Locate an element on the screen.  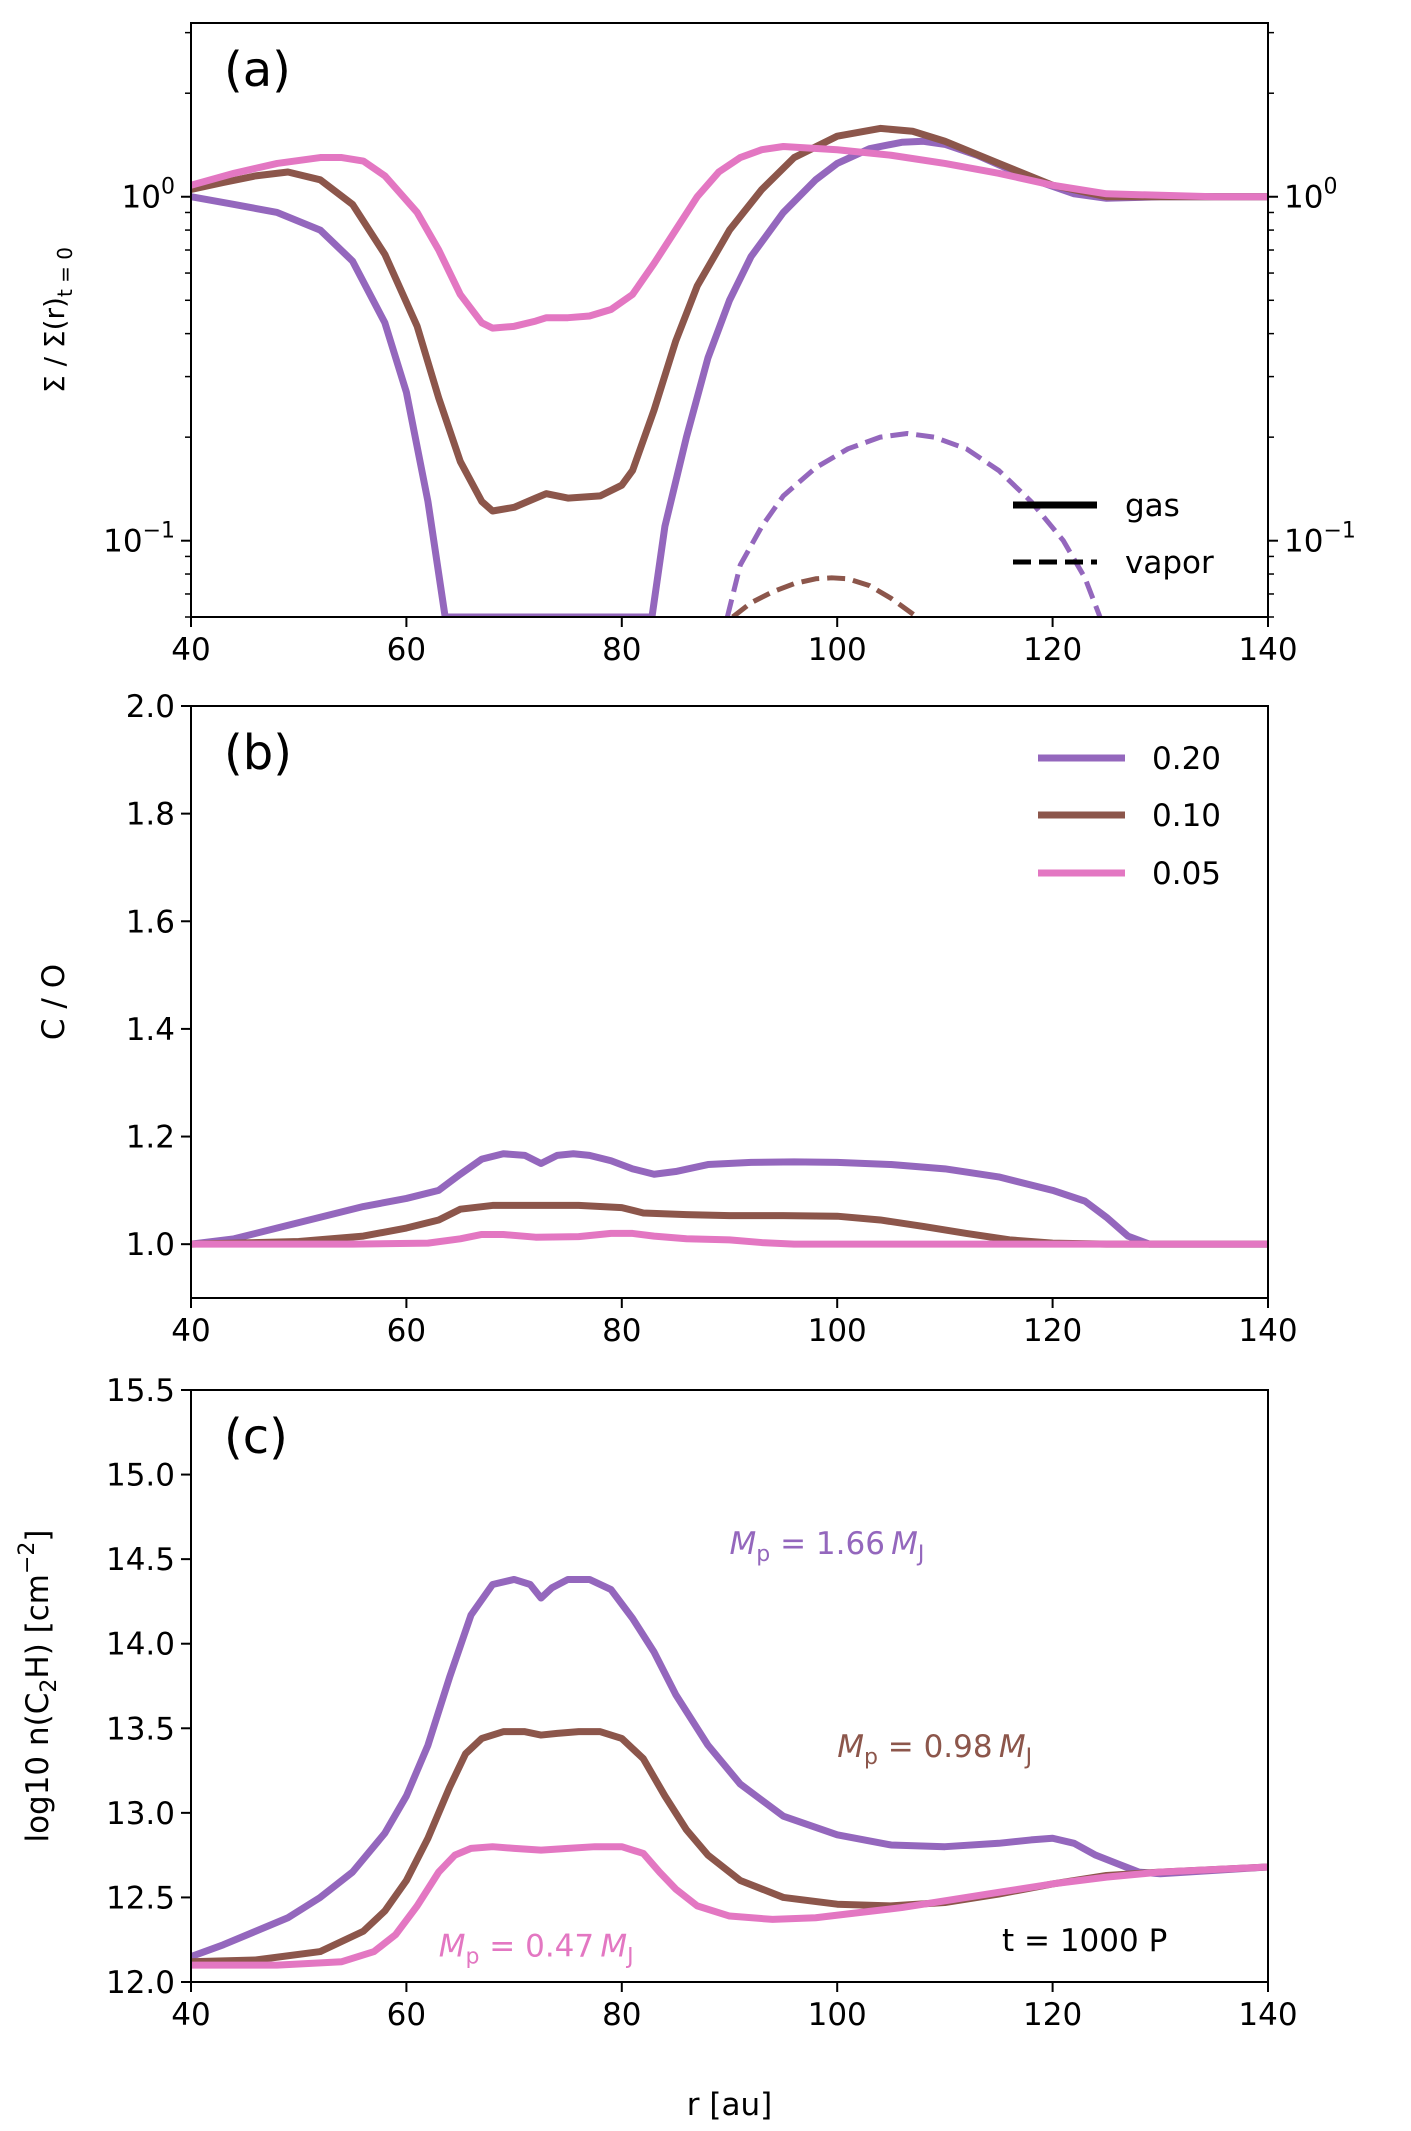
panel-c-series is located at coordinates (729, 1772).